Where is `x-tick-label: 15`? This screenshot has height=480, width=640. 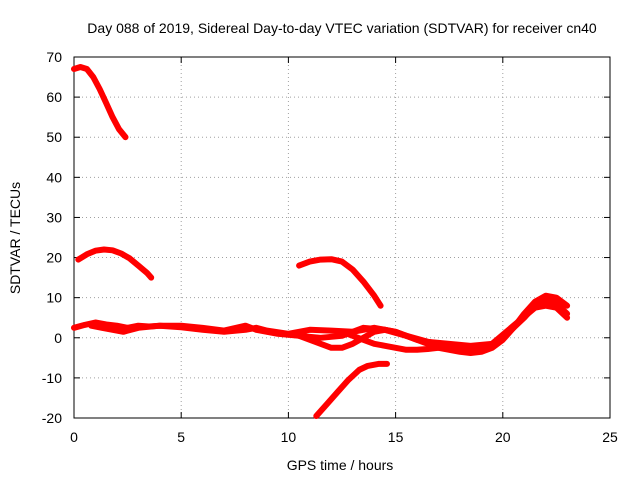
x-tick-label: 15 is located at coordinates (396, 437).